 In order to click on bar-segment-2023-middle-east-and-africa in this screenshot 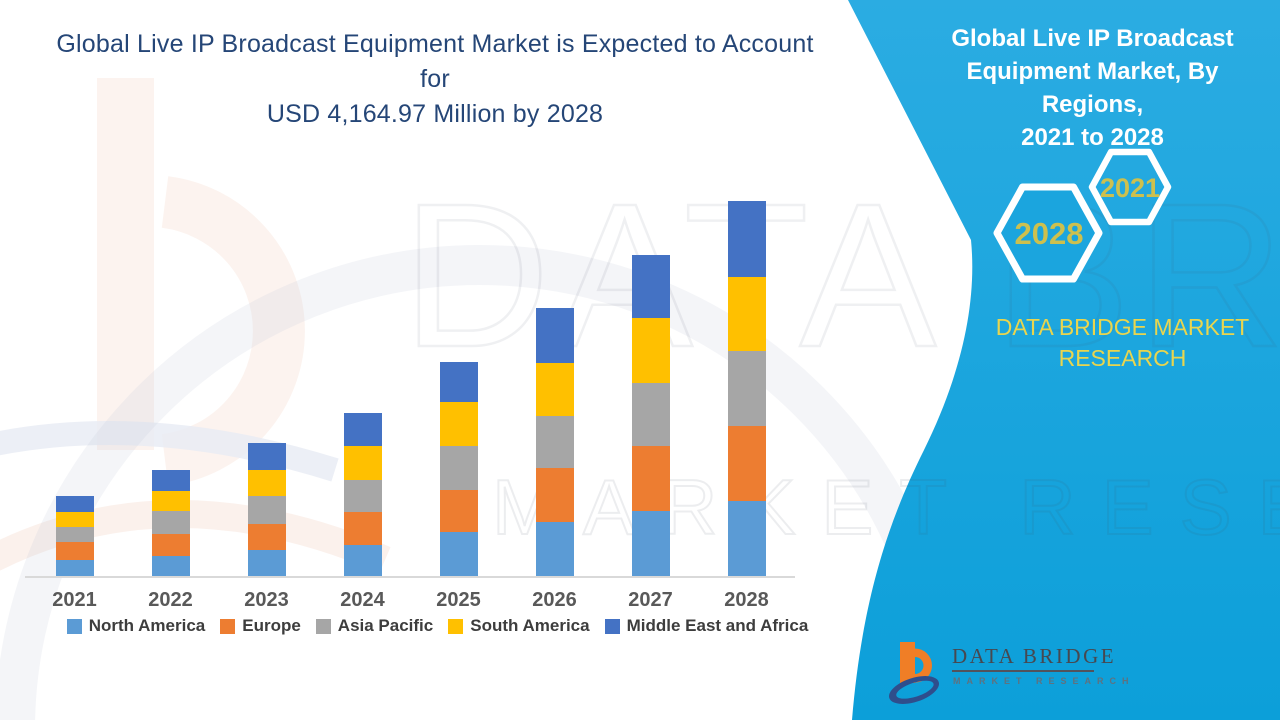, I will do `click(266, 457)`.